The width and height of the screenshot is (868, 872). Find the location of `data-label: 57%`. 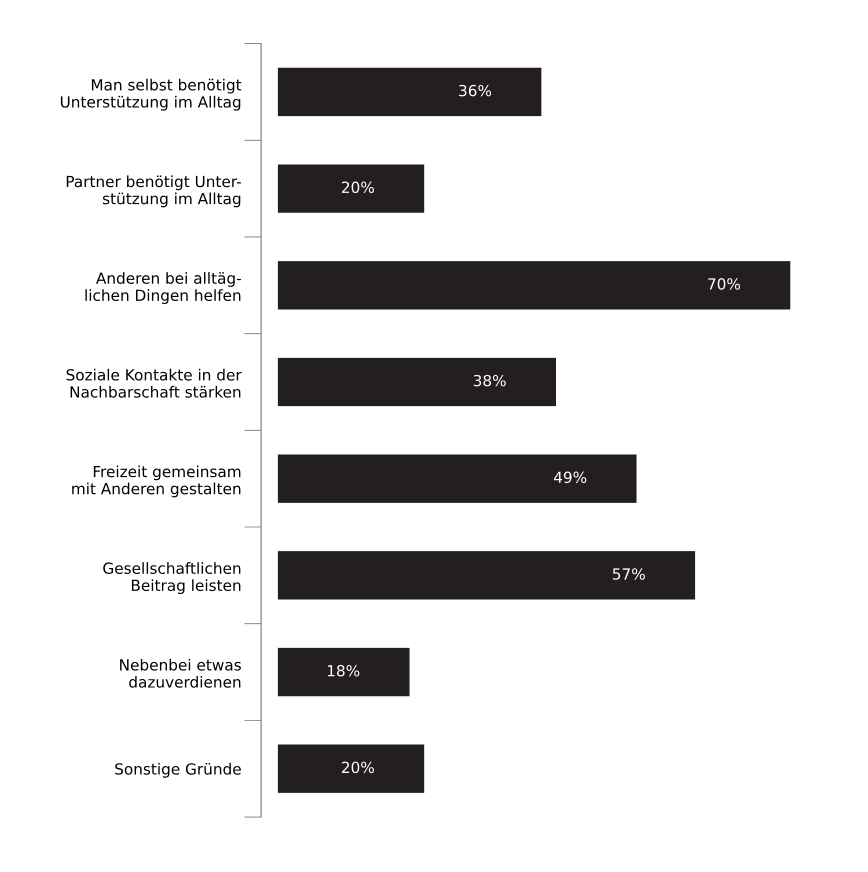

data-label: 57% is located at coordinates (628, 574).